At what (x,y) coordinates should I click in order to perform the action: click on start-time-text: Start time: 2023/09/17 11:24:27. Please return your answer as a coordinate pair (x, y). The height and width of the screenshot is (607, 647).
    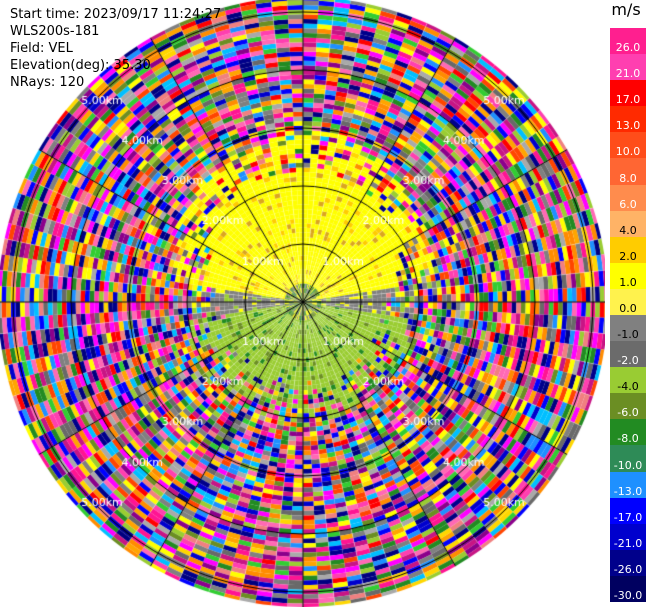
    Looking at the image, I should click on (116, 14).